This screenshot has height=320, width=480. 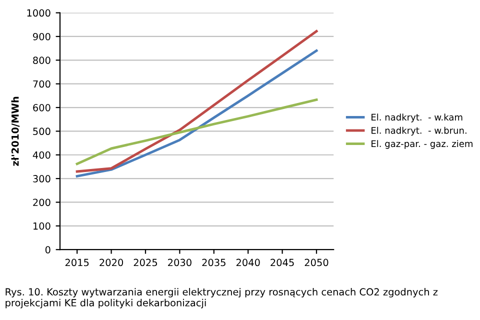 What do you see at coordinates (316, 262) in the screenshot?
I see `x-tick-label: 2050` at bounding box center [316, 262].